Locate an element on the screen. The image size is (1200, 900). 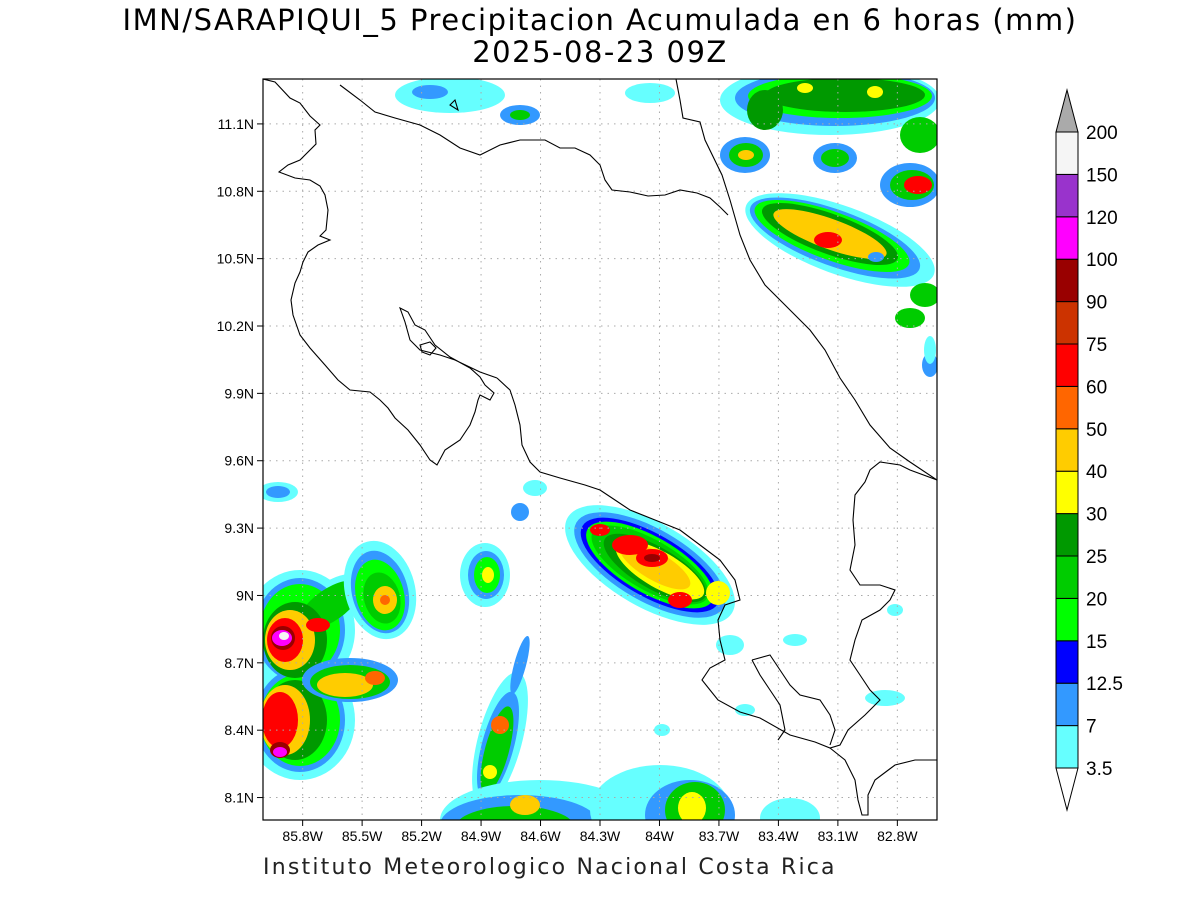
lon-tick-label: 83.4W is located at coordinates (778, 836).